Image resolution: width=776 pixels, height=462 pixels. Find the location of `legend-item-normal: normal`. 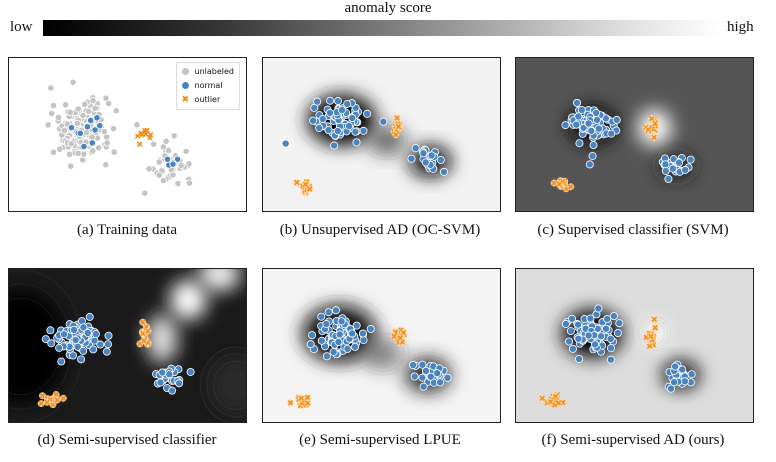

legend-item-normal: normal is located at coordinates (208, 86).